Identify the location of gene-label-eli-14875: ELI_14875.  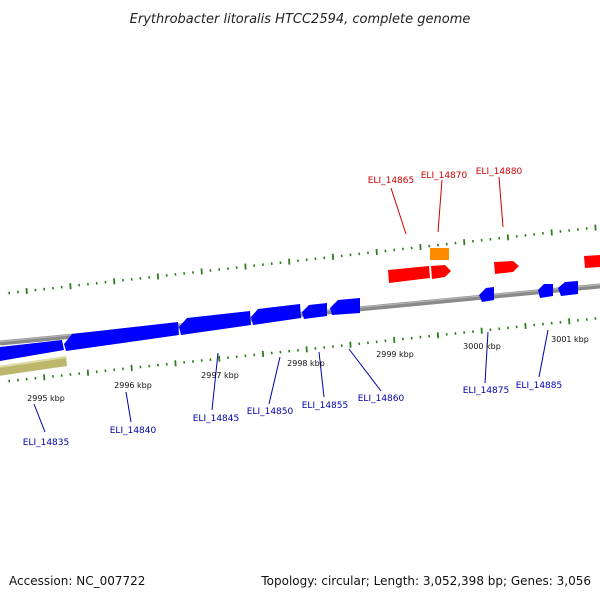
(486, 391).